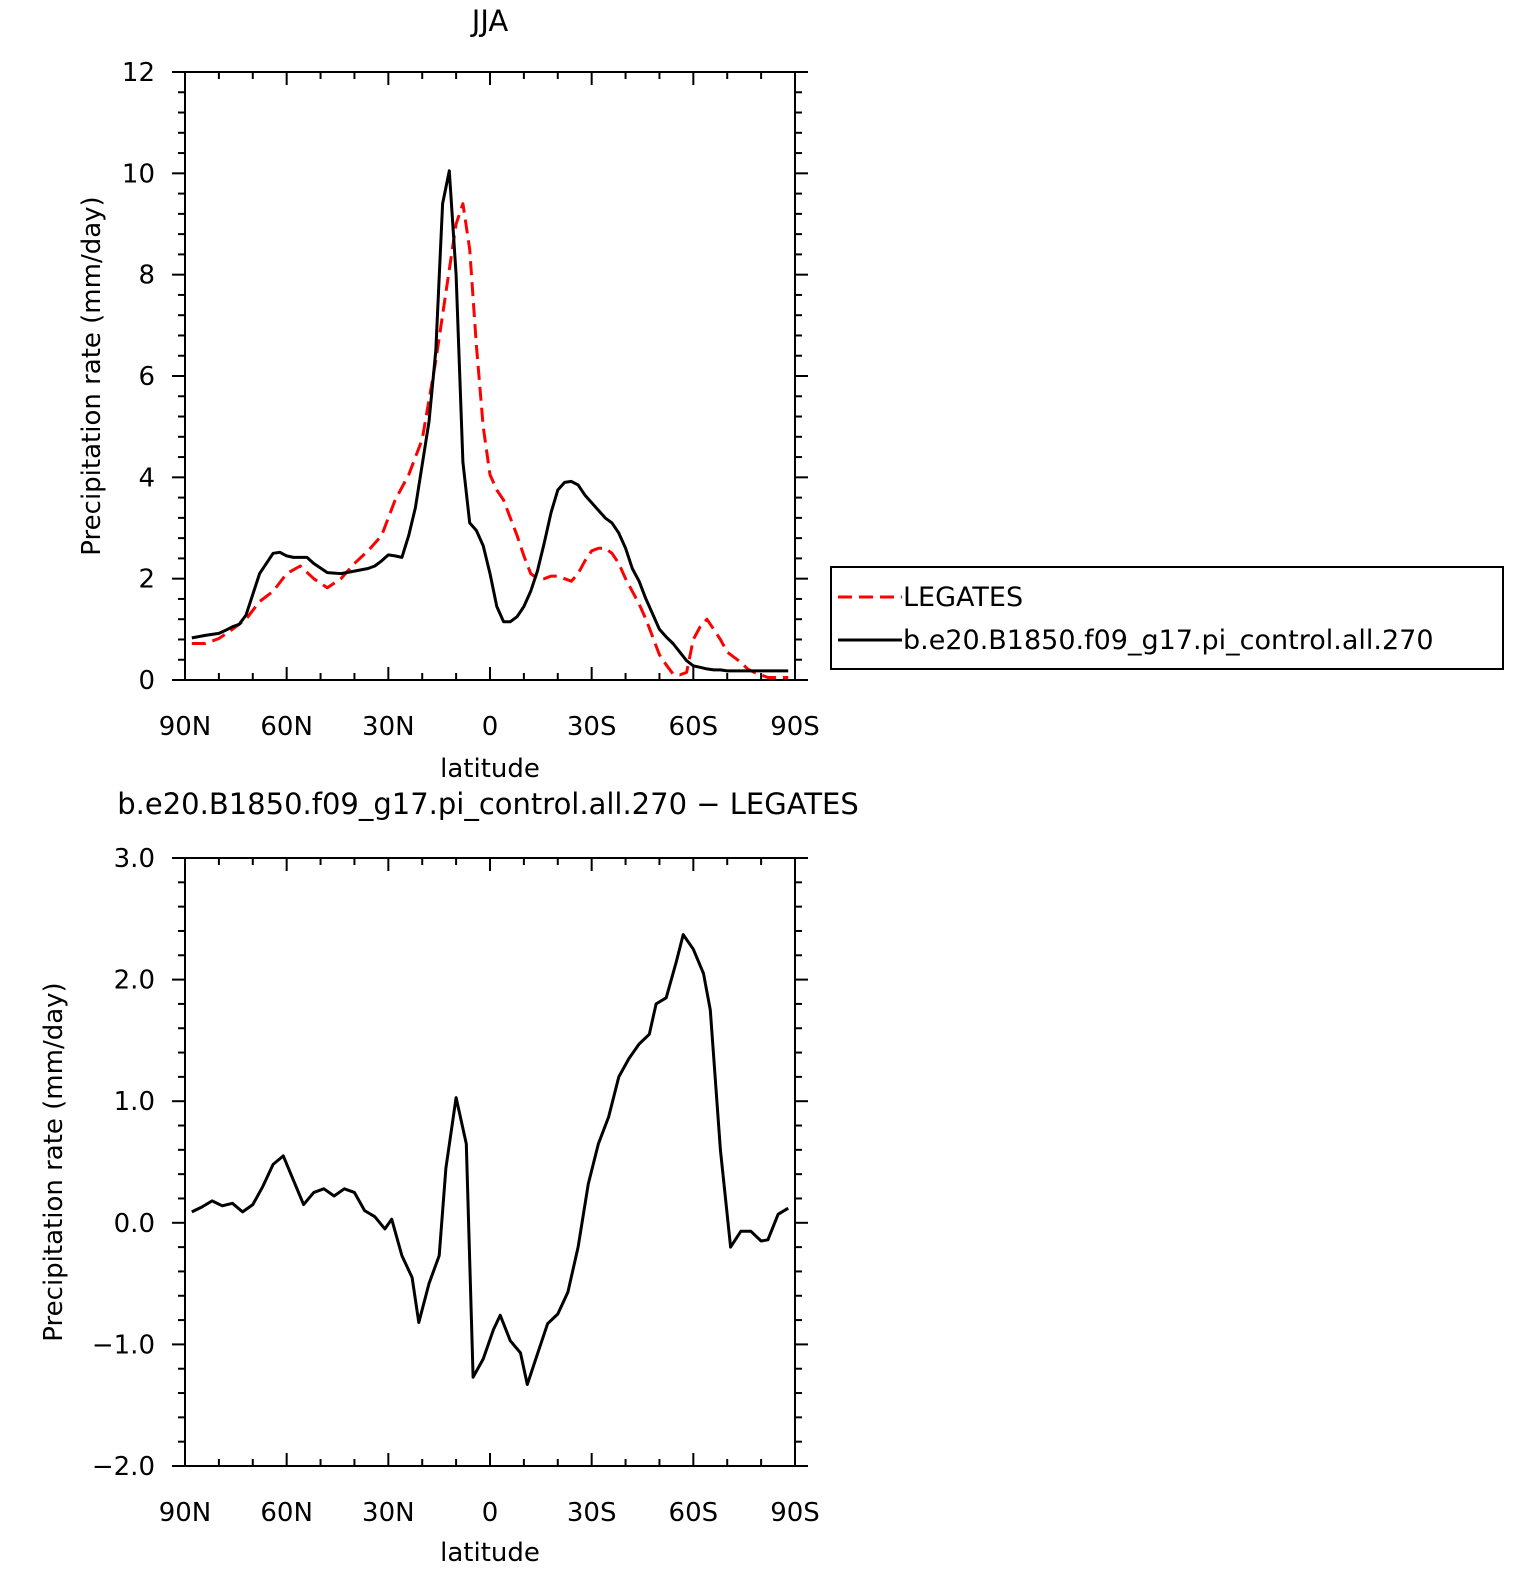 This screenshot has width=1513, height=1571. Describe the element at coordinates (1168, 640) in the screenshot. I see `legend-label-model: b.e20.B1850.f09_g17.pi_control.all.270` at that location.